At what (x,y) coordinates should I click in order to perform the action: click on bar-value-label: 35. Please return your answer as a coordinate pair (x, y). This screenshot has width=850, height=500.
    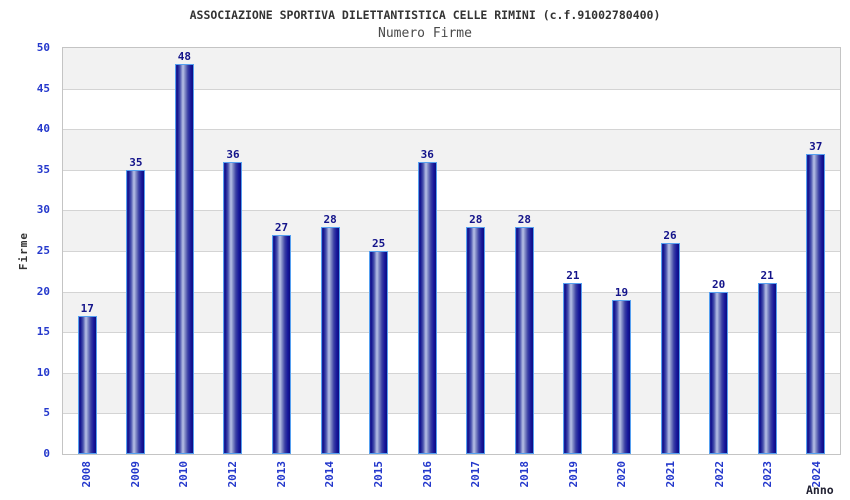
    Looking at the image, I should click on (136, 162).